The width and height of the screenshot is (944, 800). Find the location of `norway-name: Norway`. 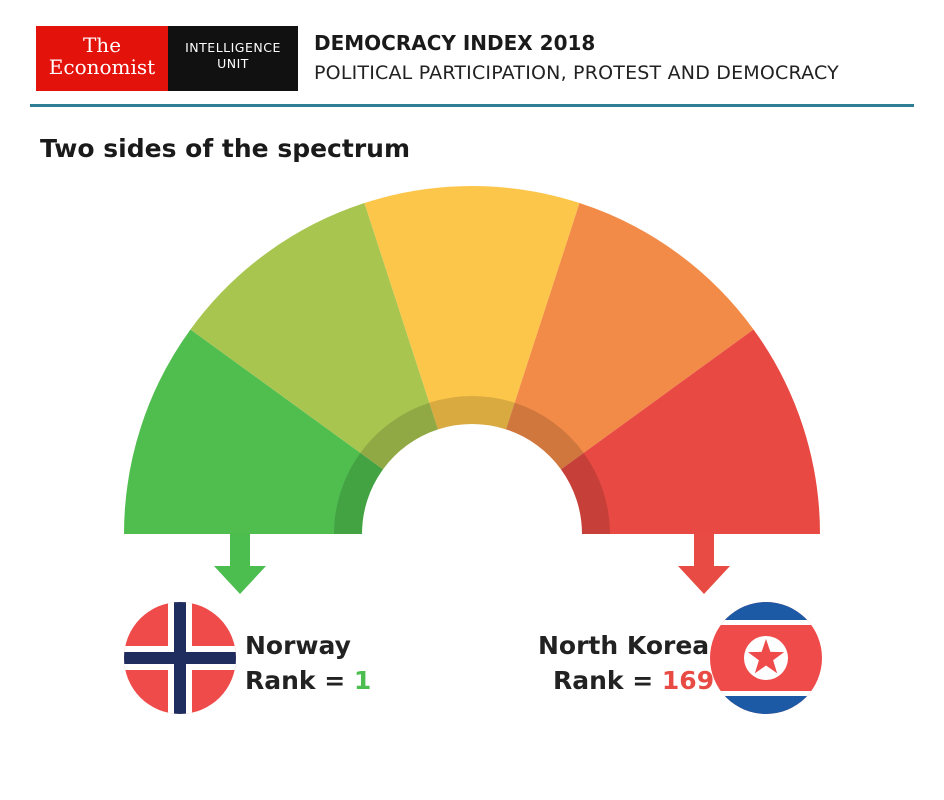

norway-name: Norway is located at coordinates (298, 645).